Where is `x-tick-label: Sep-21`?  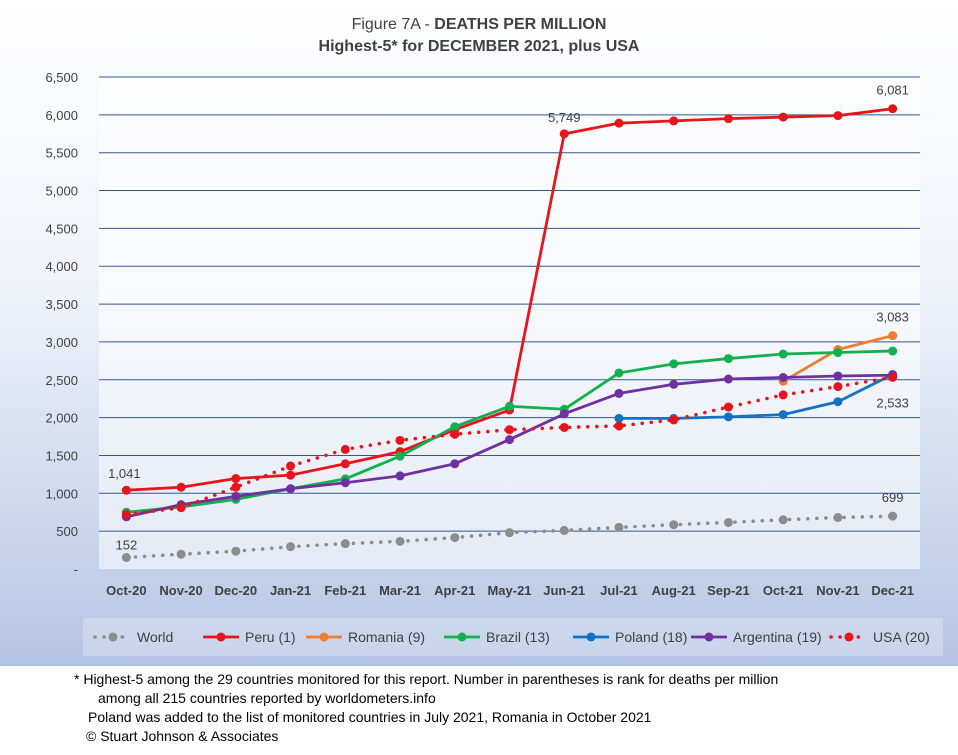
x-tick-label: Sep-21 is located at coordinates (728, 590).